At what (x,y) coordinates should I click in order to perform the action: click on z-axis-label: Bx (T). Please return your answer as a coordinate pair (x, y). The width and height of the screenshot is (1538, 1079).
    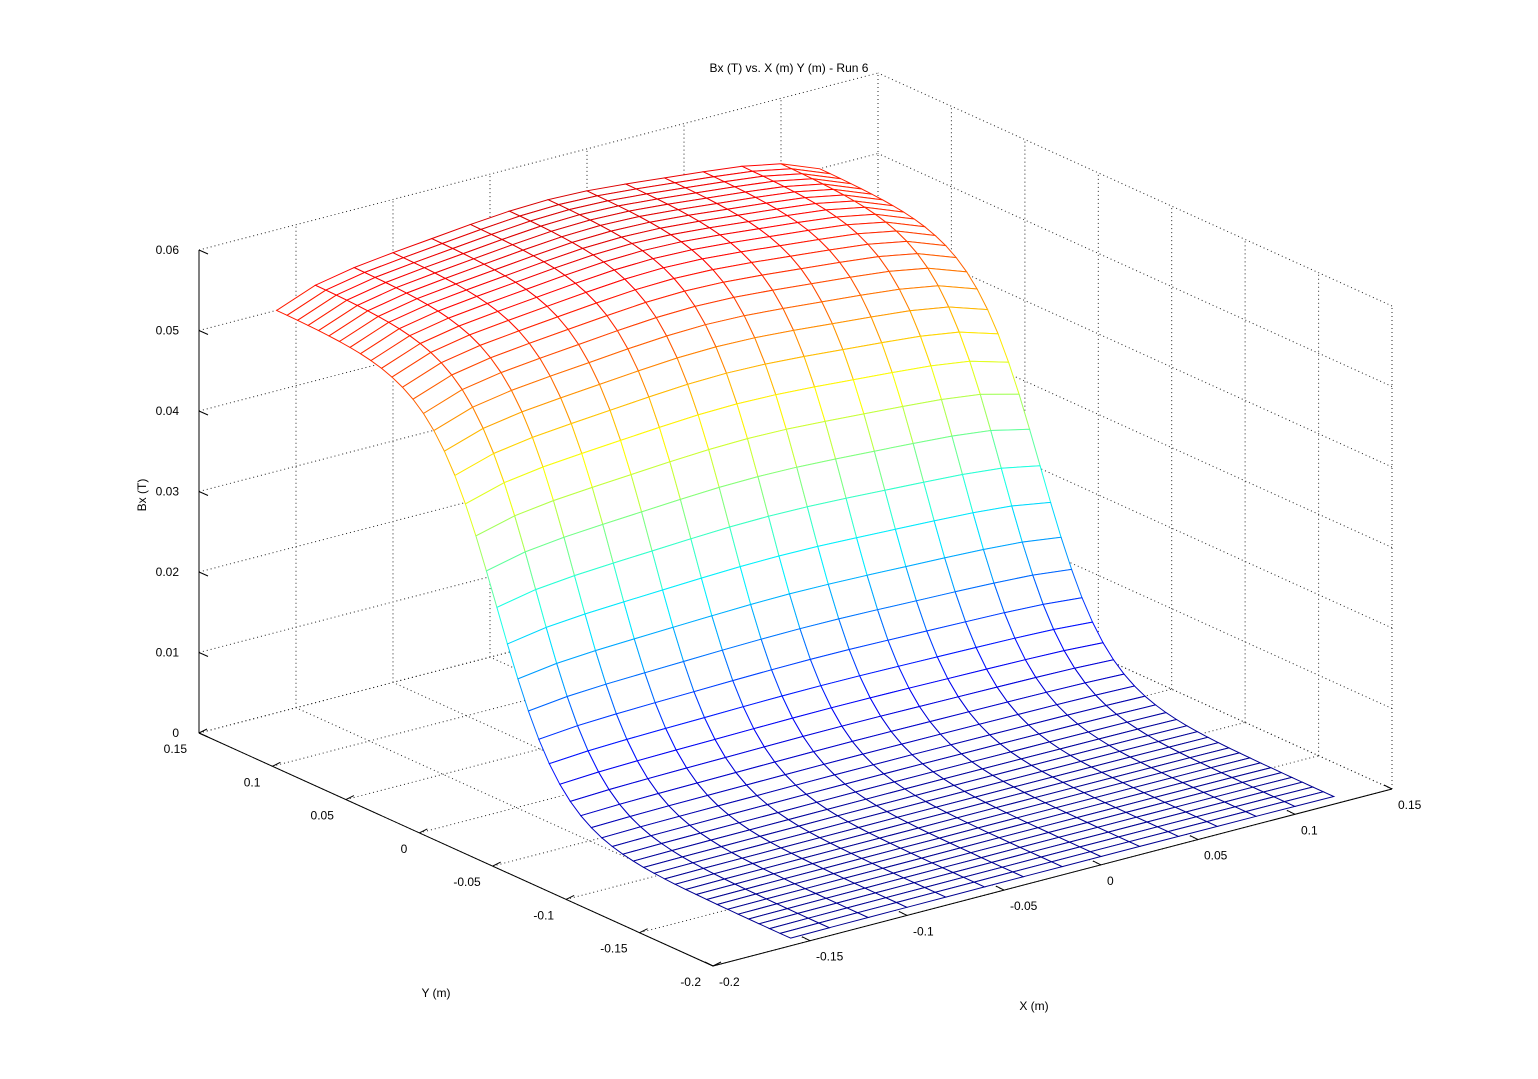
    Looking at the image, I should click on (142, 495).